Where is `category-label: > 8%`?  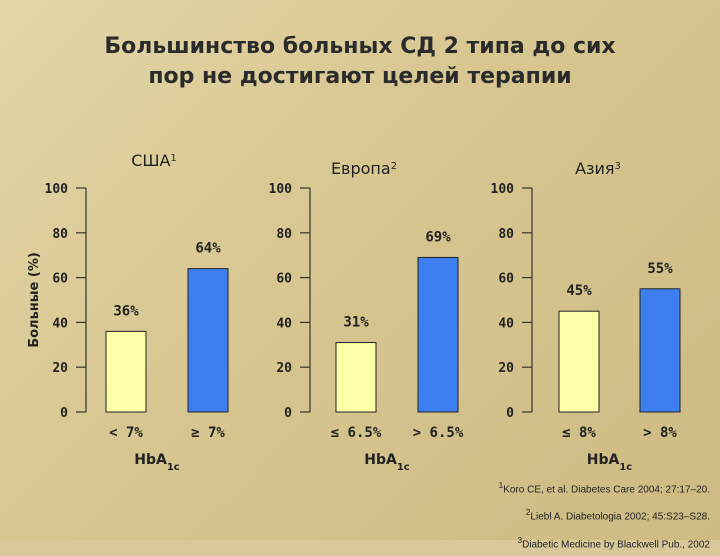 category-label: > 8% is located at coordinates (660, 433).